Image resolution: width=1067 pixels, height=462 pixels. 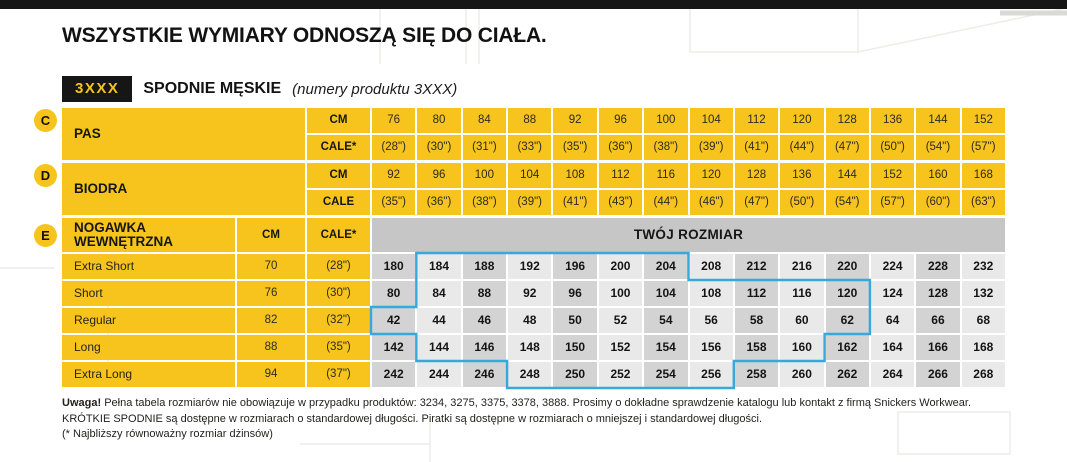 What do you see at coordinates (530, 266) in the screenshot?
I see `size-value: 192` at bounding box center [530, 266].